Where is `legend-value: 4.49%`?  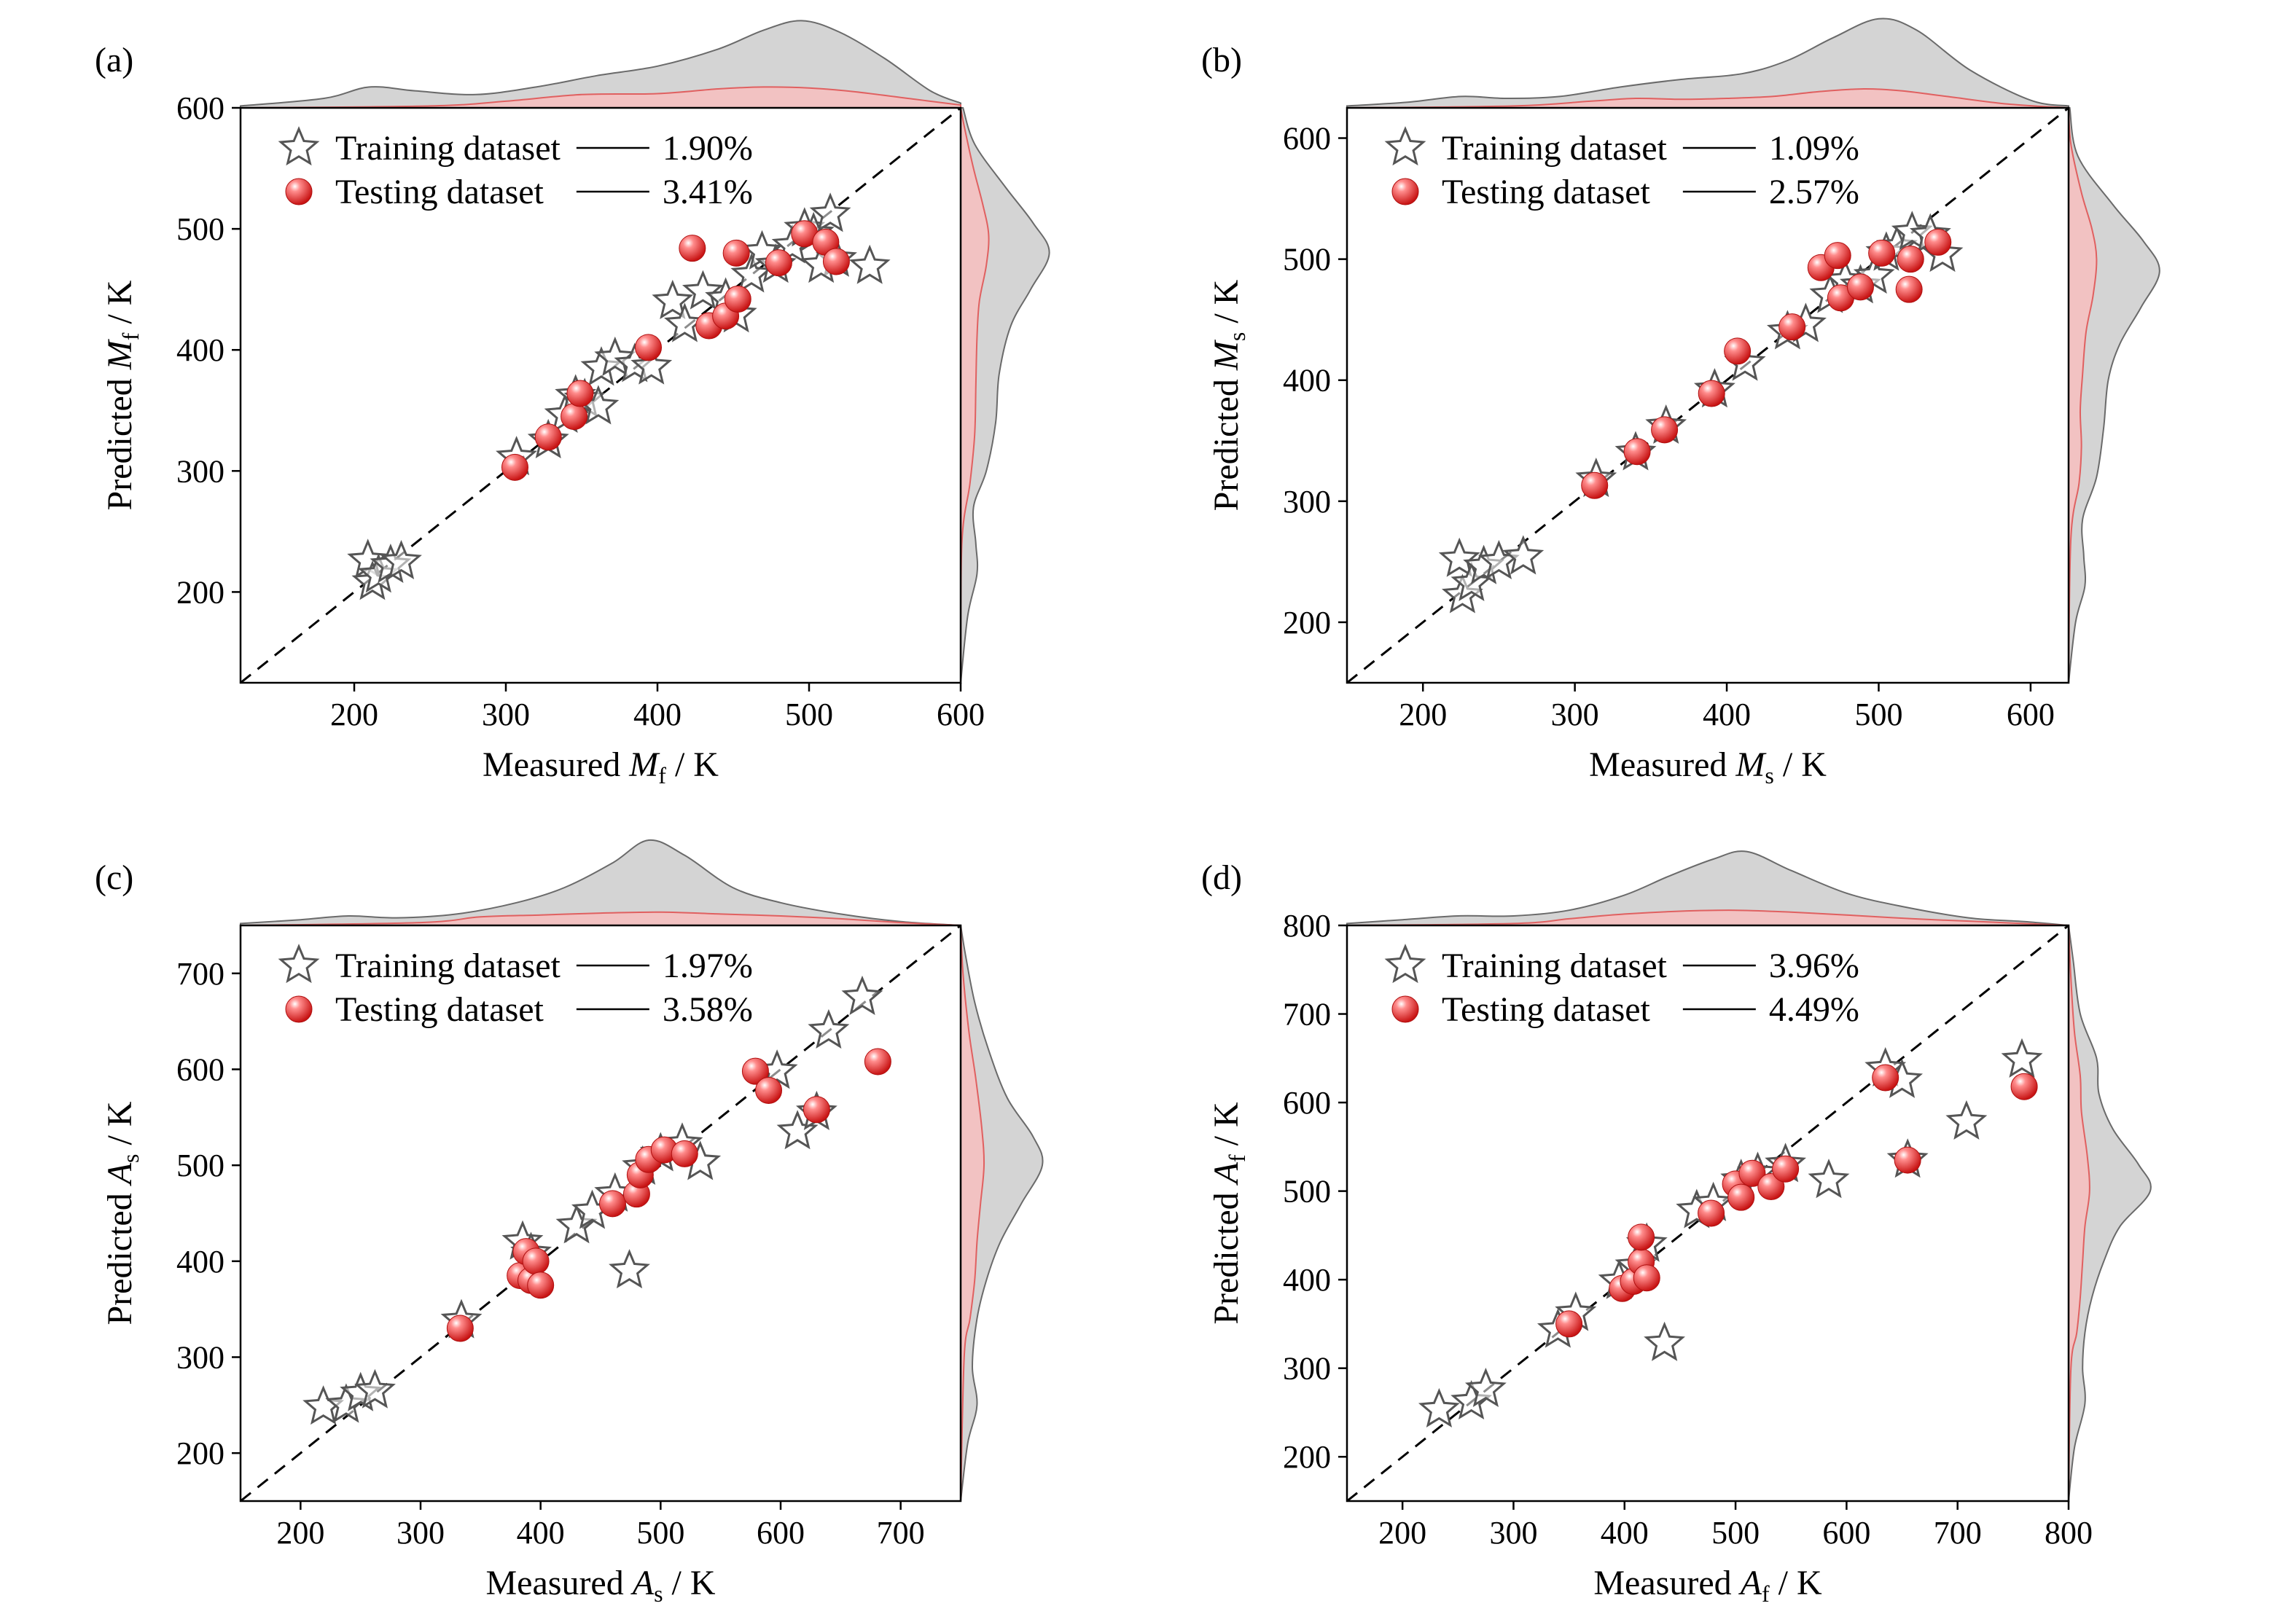
legend-value: 4.49% is located at coordinates (1814, 1009).